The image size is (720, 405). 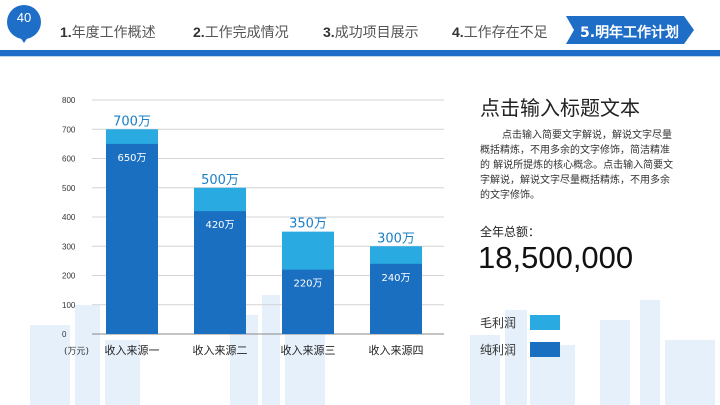 I want to click on nav-item-projects: 3.成功项目展示, so click(x=371, y=32).